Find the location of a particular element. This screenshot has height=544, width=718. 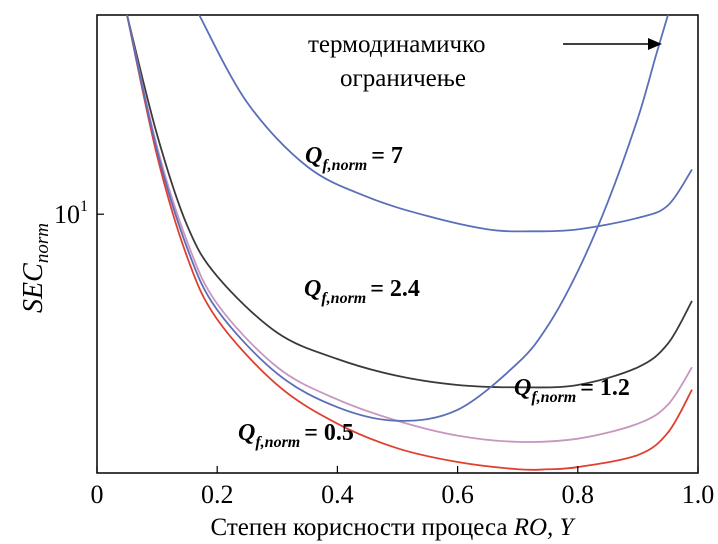

annotation-q05-symbol: Q is located at coordinates (246, 433).